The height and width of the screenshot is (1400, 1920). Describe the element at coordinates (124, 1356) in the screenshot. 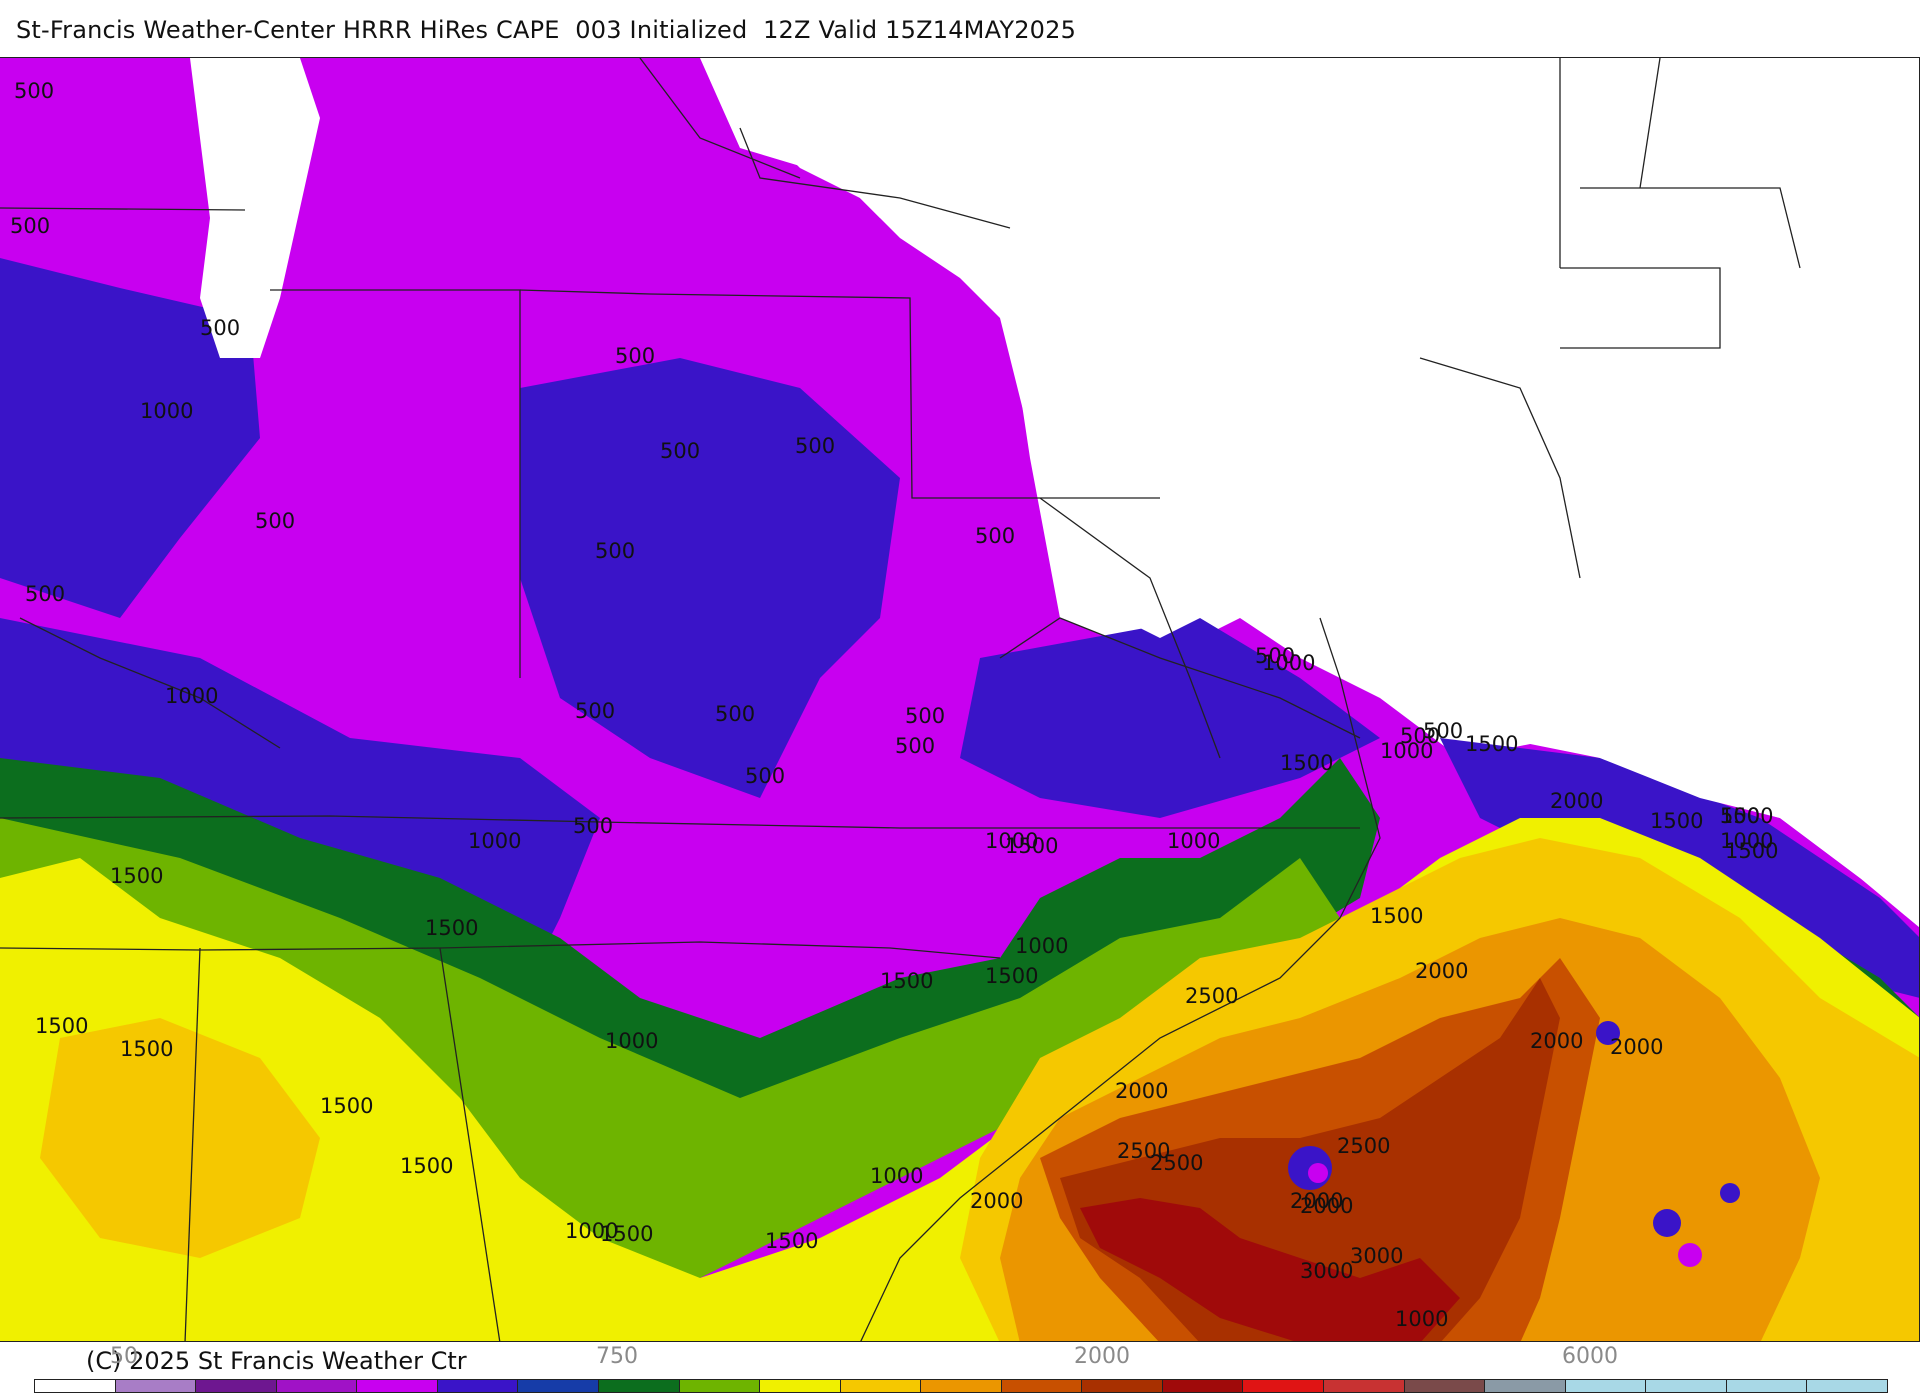

I see `legend-tick-label: 50` at that location.